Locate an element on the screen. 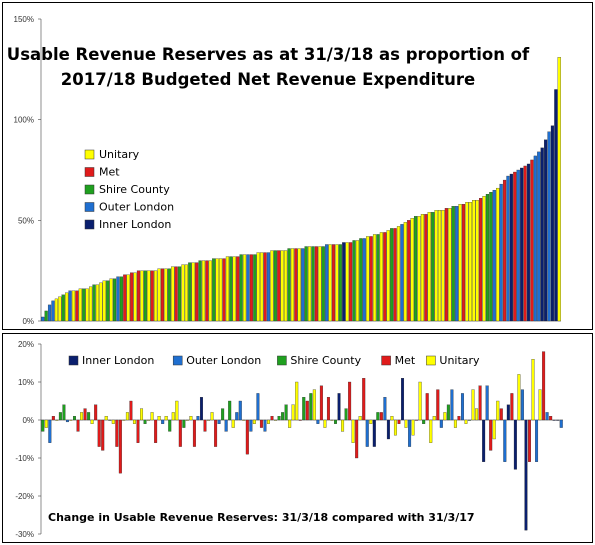 This screenshot has height=545, width=595. top-legend-label: Unitary is located at coordinates (119, 154).